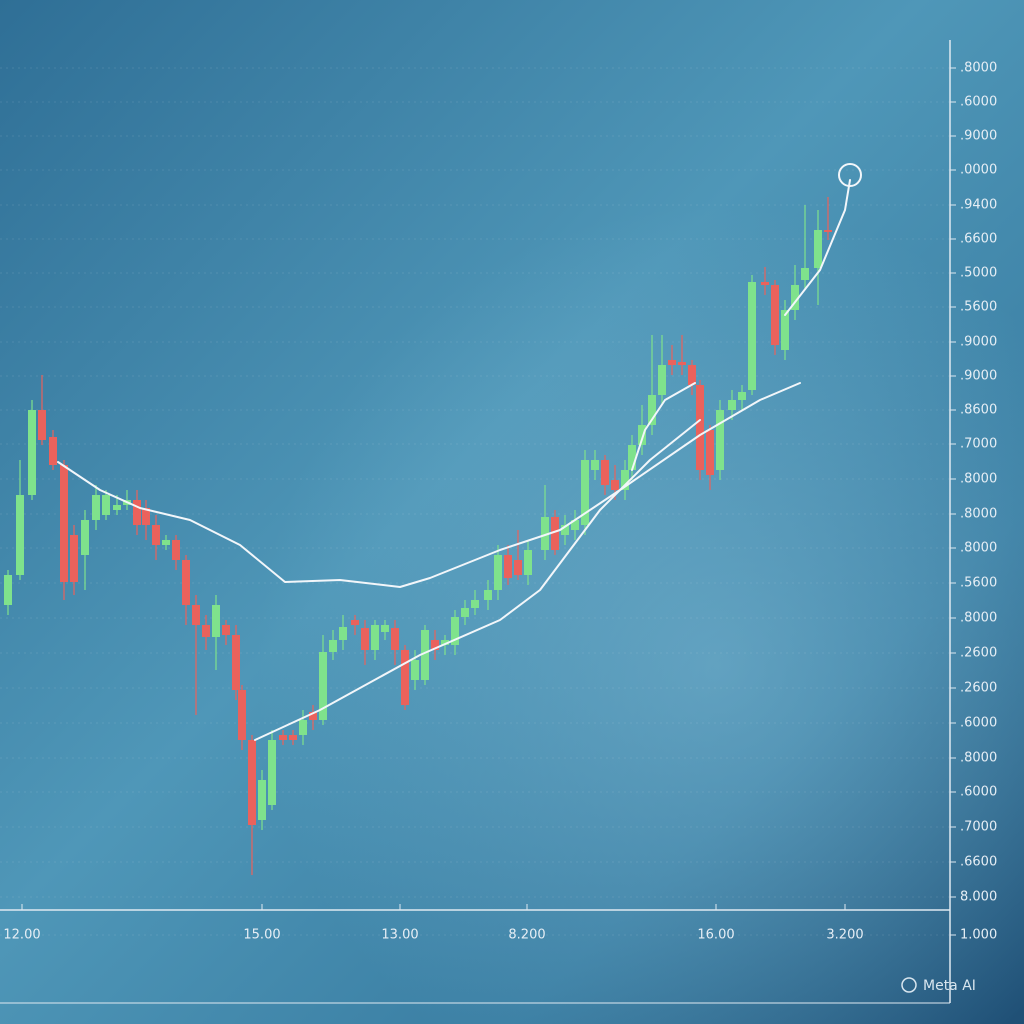 The height and width of the screenshot is (1024, 1024). Describe the element at coordinates (844, 935) in the screenshot. I see `x-tick-label: 3.200` at that location.